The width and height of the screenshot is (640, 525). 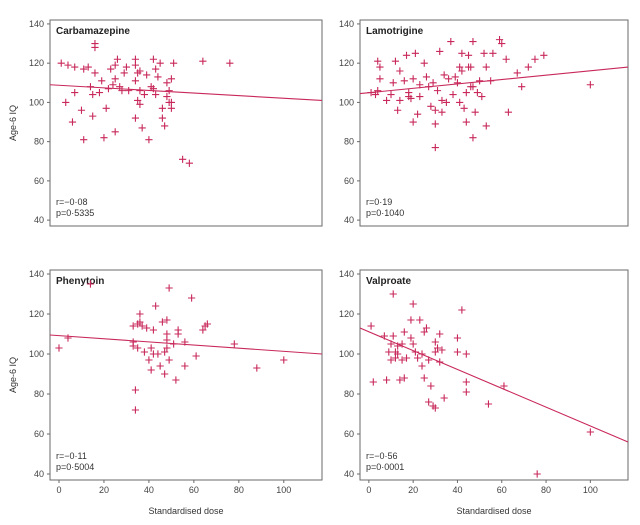 I want to click on x-tick-label: 80, so click(x=239, y=490).